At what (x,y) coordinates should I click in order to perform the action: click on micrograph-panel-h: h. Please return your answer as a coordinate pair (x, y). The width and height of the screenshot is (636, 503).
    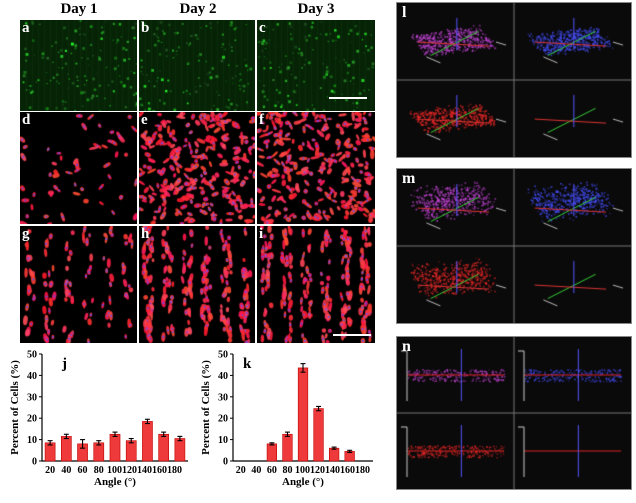
    Looking at the image, I should click on (197, 284).